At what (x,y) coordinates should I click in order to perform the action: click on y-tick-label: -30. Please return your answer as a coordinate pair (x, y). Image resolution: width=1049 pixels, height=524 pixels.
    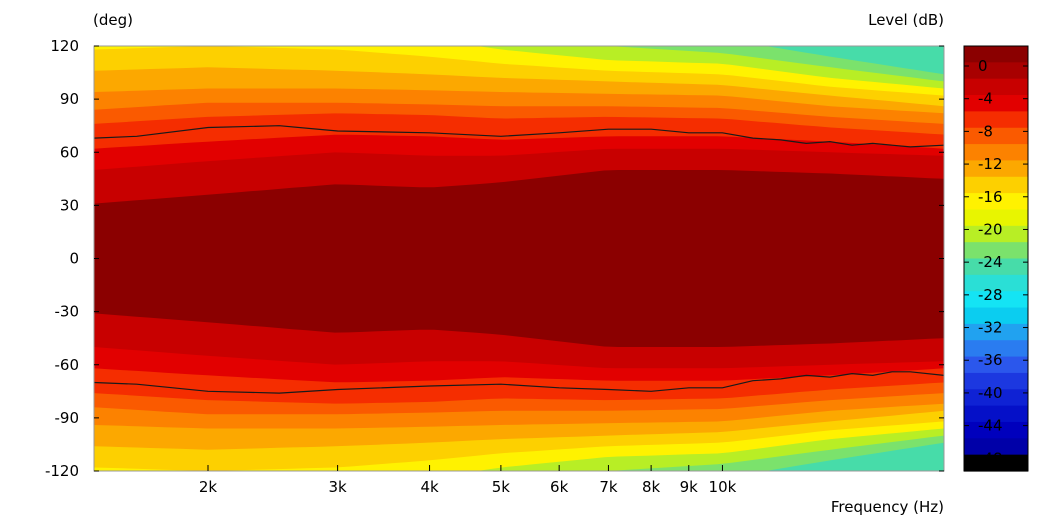
    Looking at the image, I should click on (67, 312).